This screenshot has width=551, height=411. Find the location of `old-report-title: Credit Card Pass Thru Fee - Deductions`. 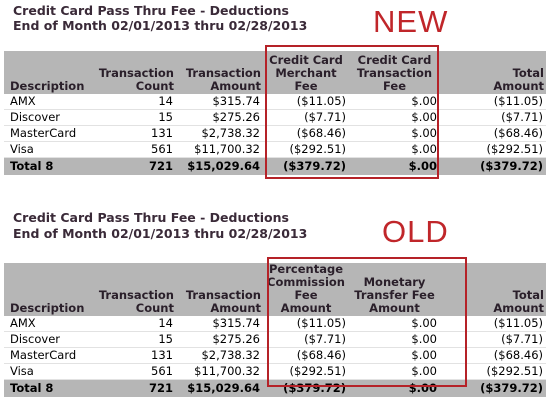

old-report-title: Credit Card Pass Thru Fee - Deductions is located at coordinates (151, 217).